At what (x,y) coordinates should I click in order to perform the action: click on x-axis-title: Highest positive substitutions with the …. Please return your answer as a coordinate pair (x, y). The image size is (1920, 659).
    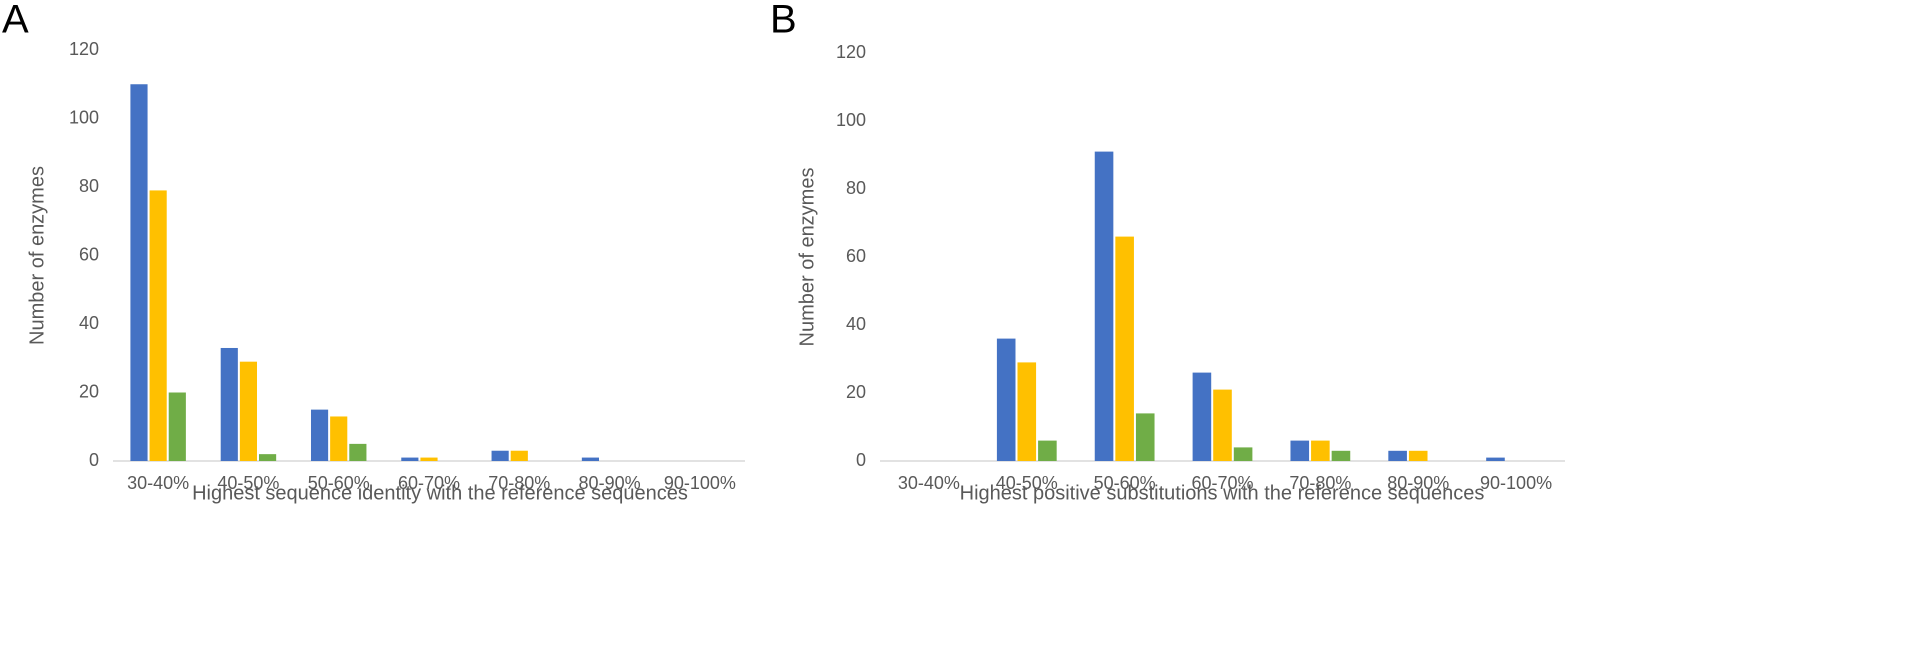
    Looking at the image, I should click on (1222, 493).